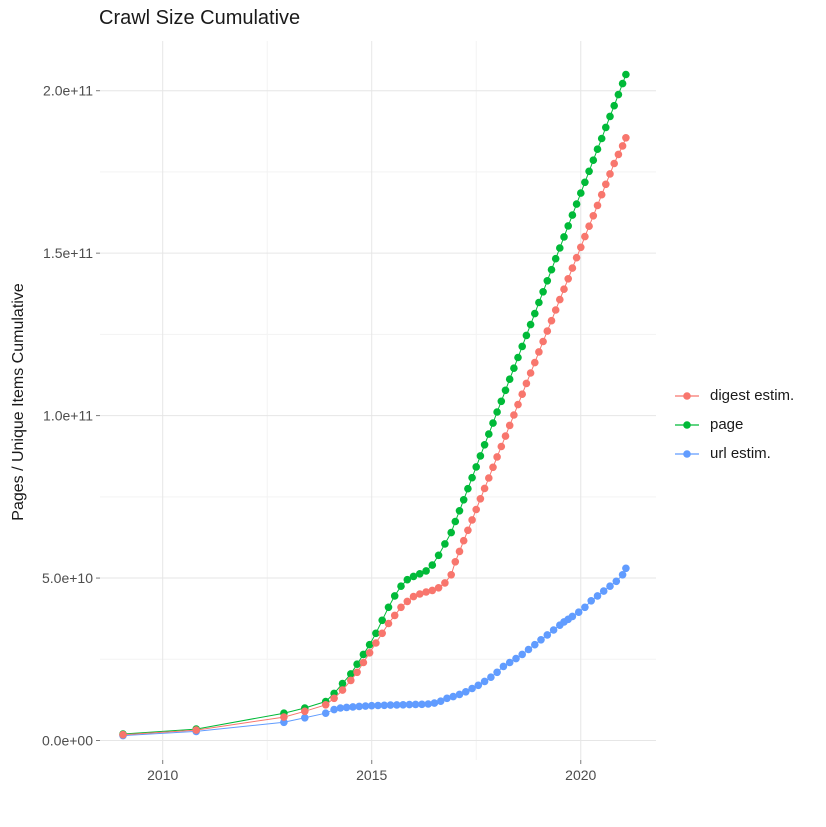 Image resolution: width=826 pixels, height=827 pixels. What do you see at coordinates (580, 775) in the screenshot?
I see `x-tick-label: 2020` at bounding box center [580, 775].